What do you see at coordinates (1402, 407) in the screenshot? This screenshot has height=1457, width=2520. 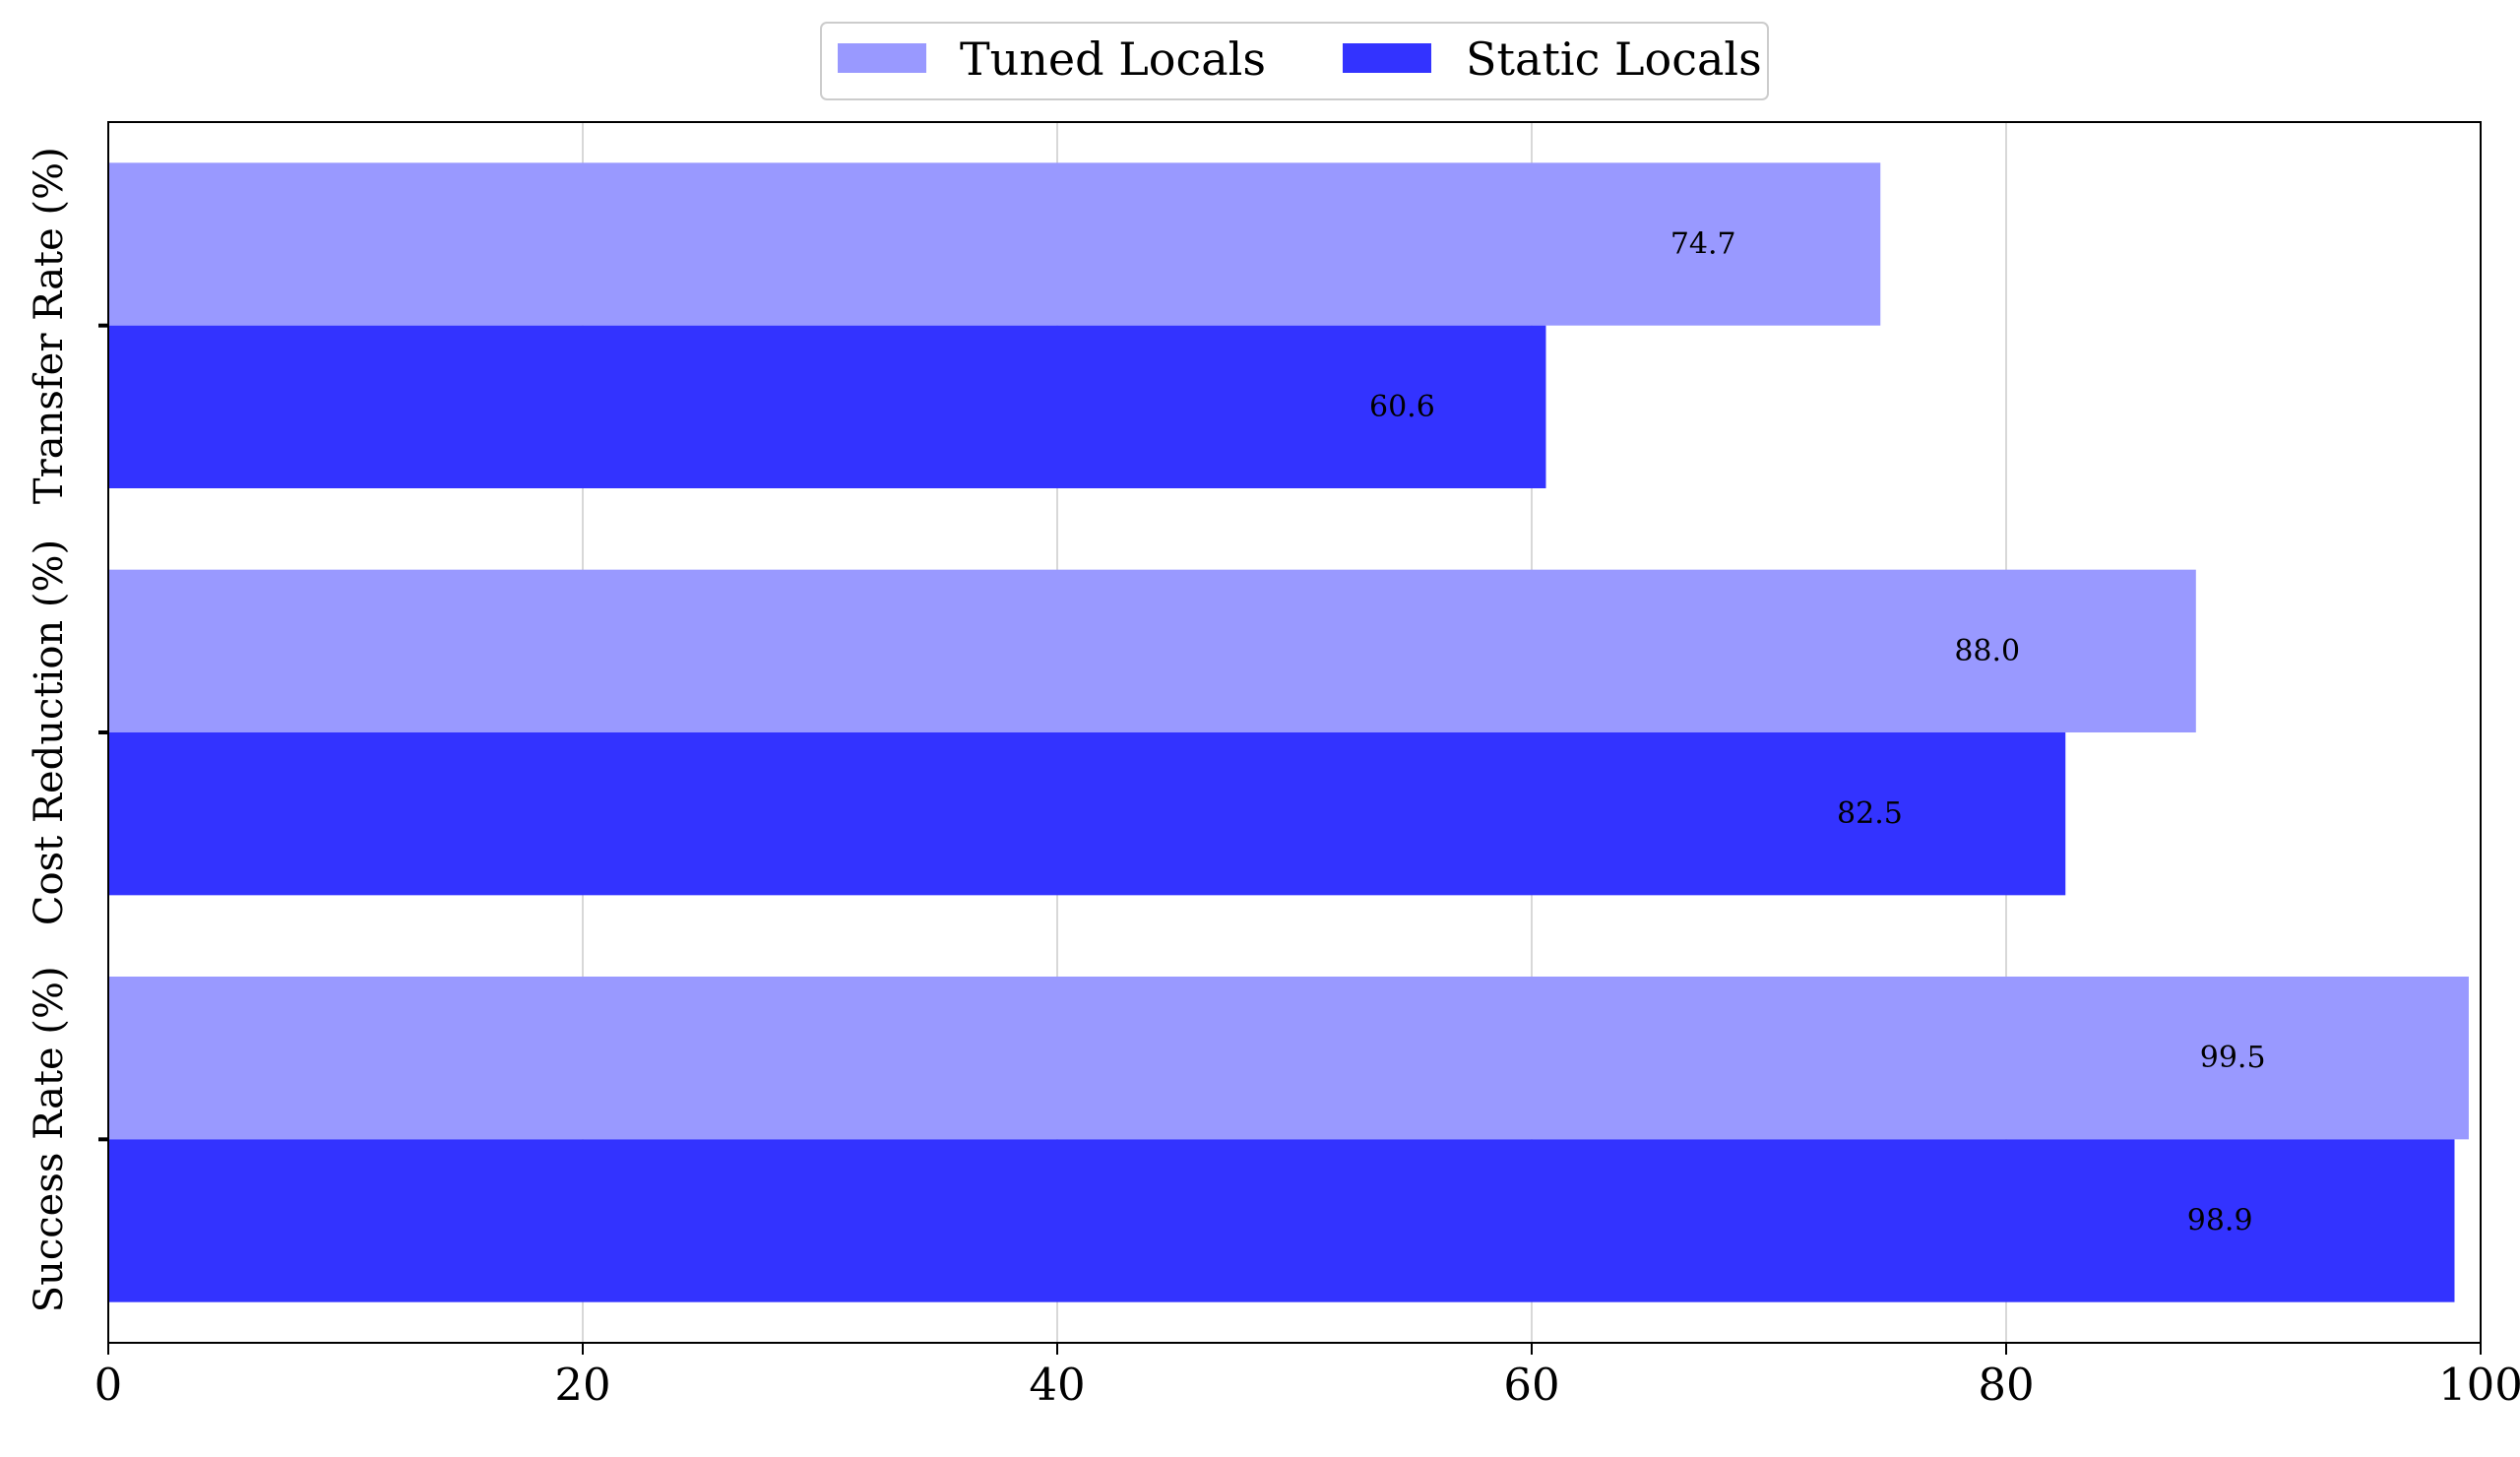 I see `bar-value-label: 60.6` at bounding box center [1402, 407].